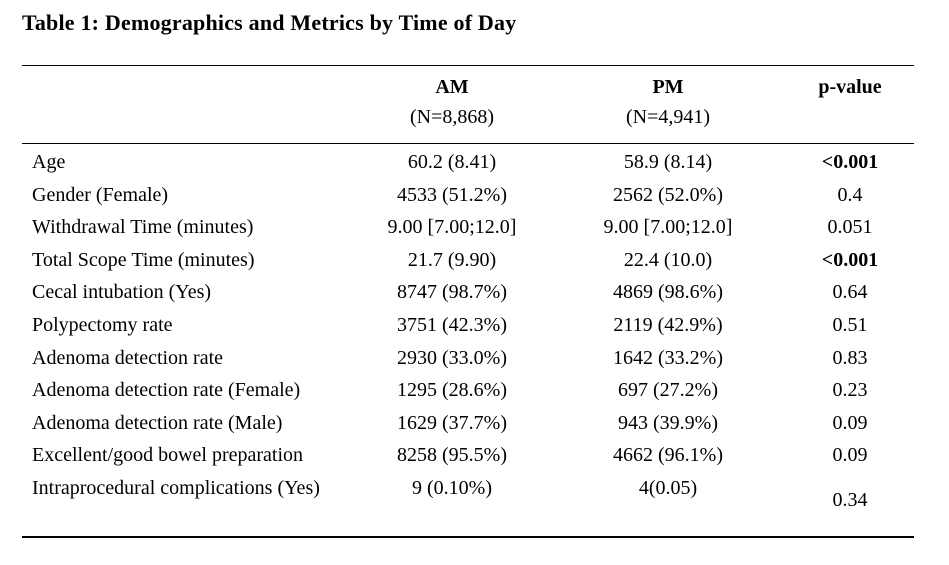 Image resolution: width=949 pixels, height=565 pixels. Describe the element at coordinates (452, 162) in the screenshot. I see `am-value: 60.2 (8.41)` at that location.